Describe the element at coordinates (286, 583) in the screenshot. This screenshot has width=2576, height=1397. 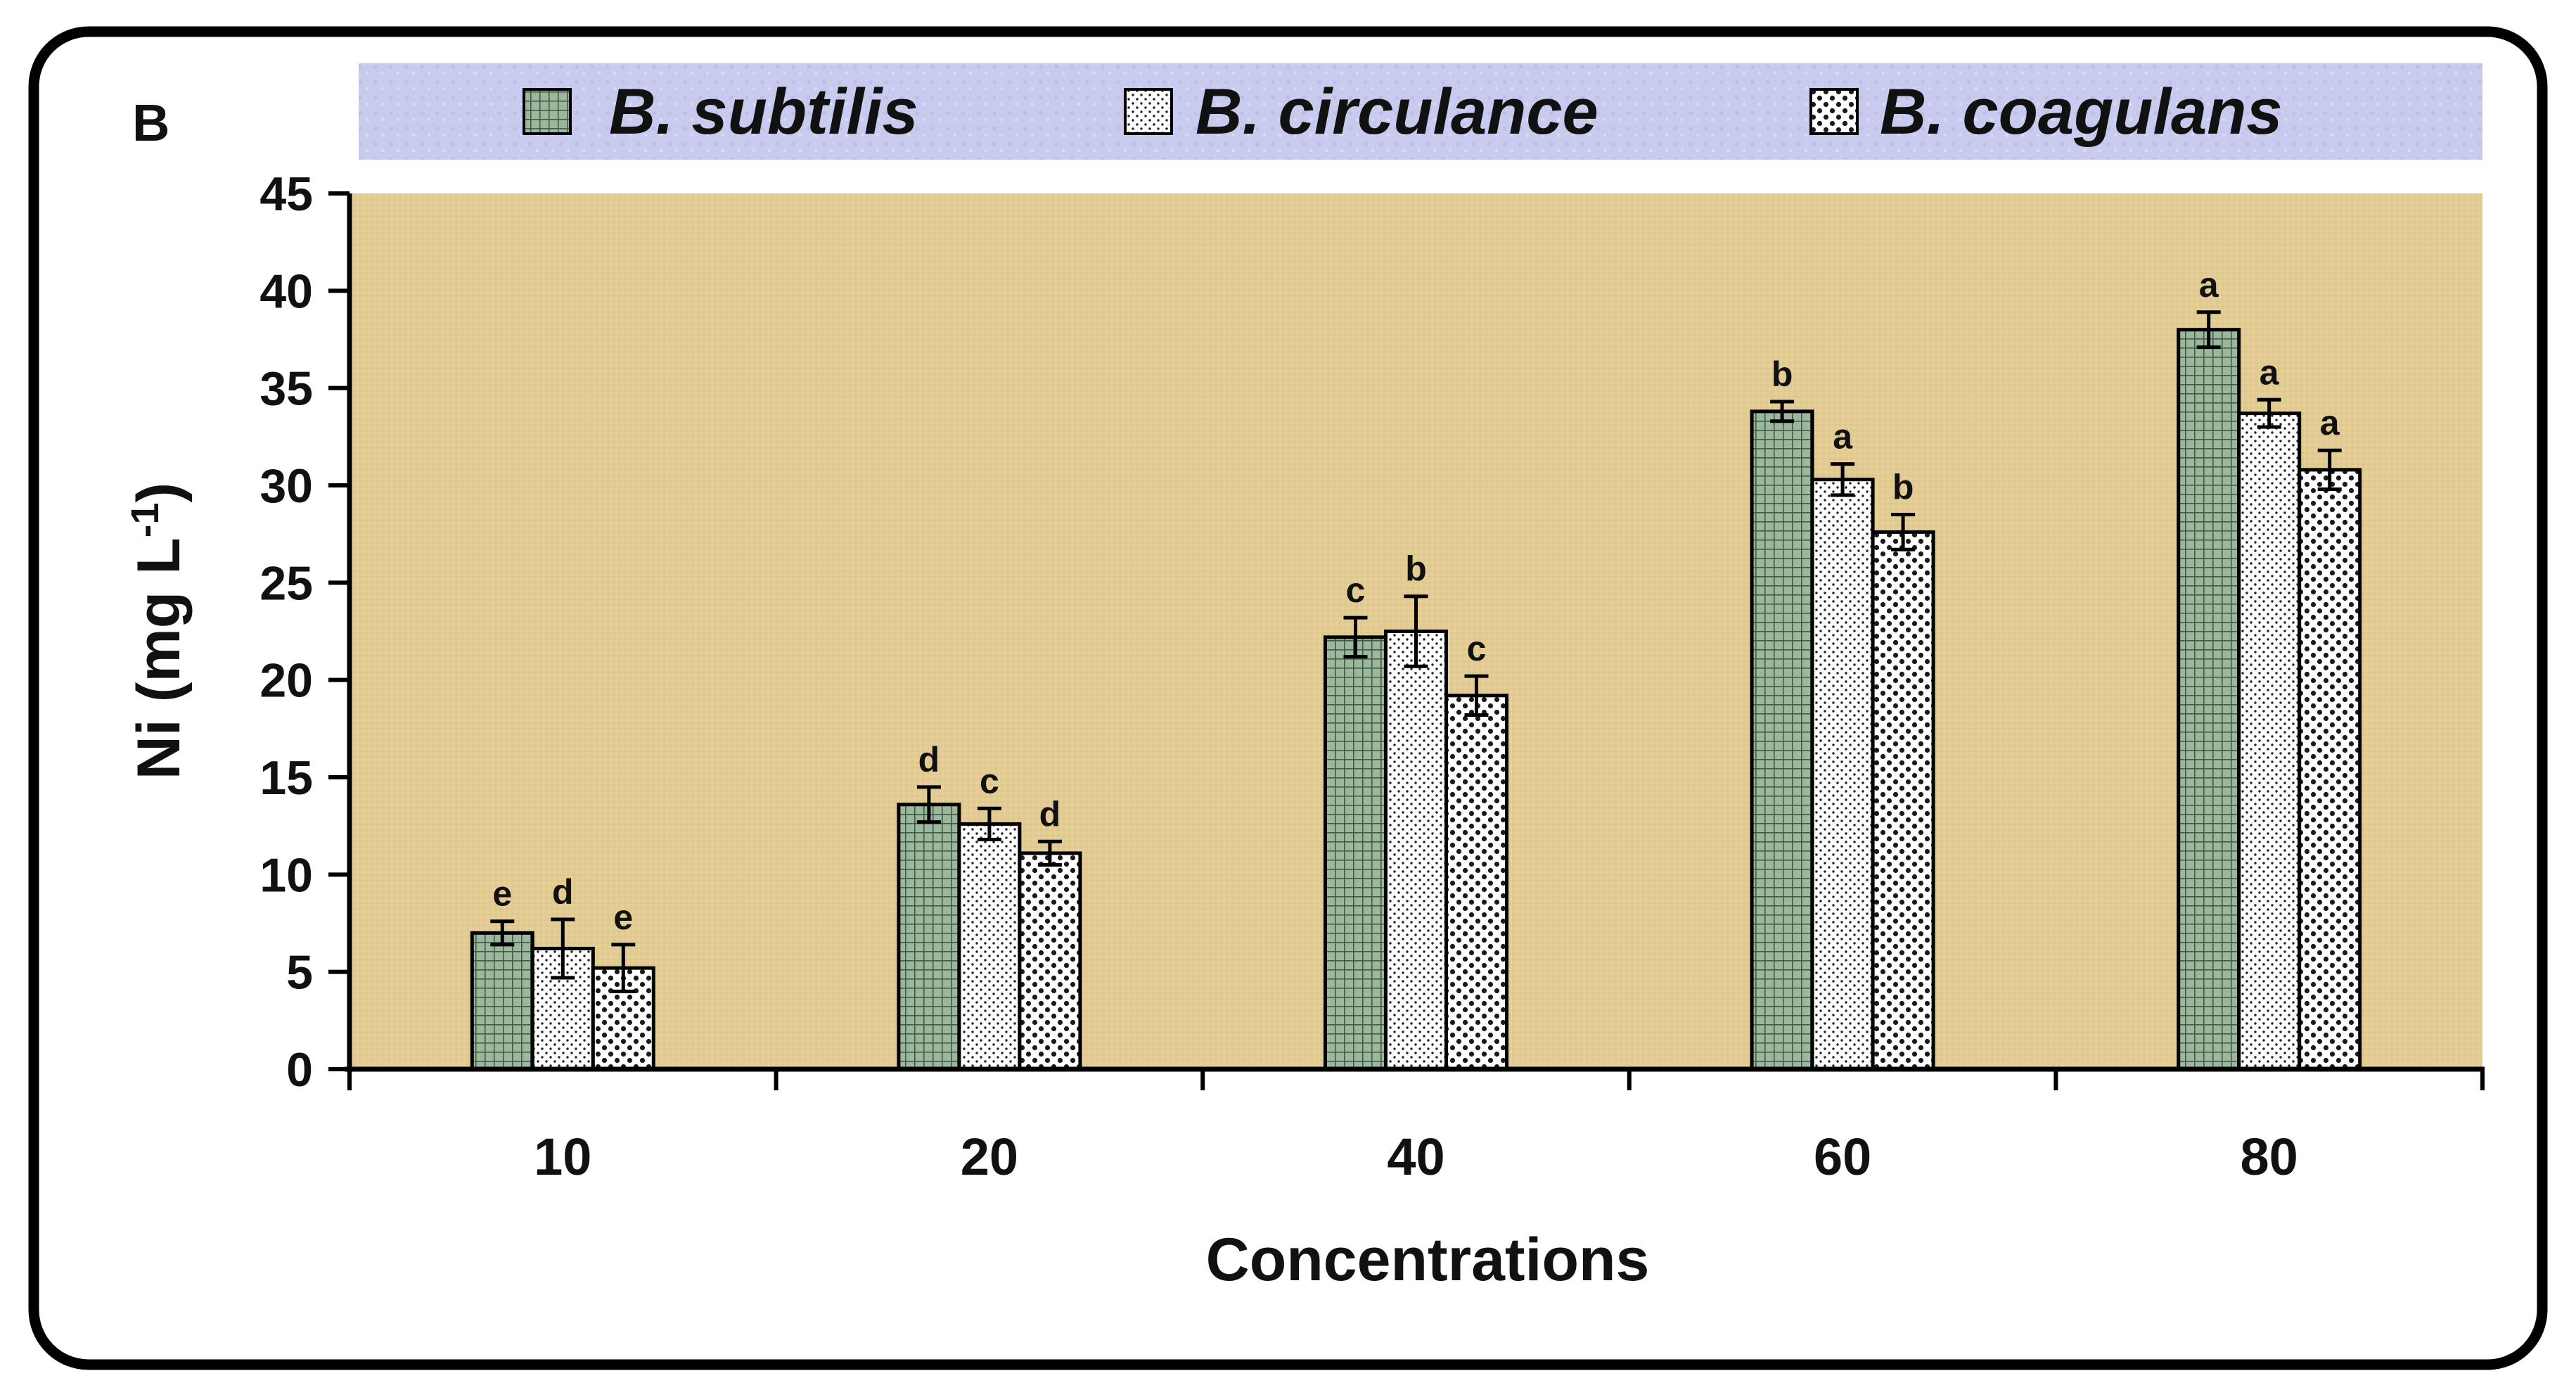
I see `y-tick-label: 25` at that location.